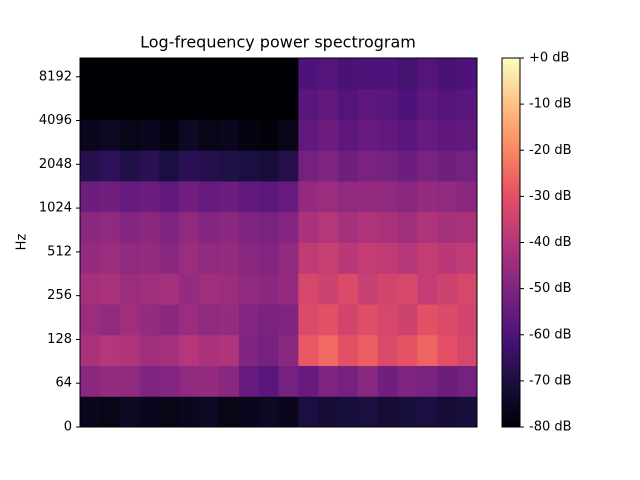 Image resolution: width=640 pixels, height=480 pixels. Describe the element at coordinates (550, 104) in the screenshot. I see `colorbar-tick-label: -10 dB` at that location.